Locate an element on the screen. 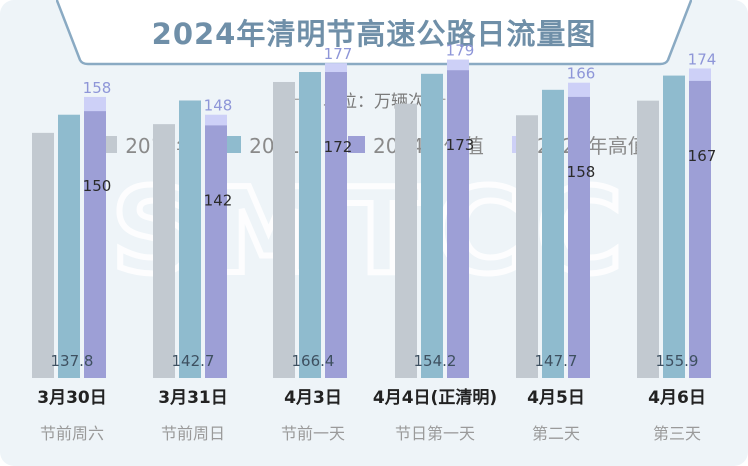 The image size is (748, 466). category-subtitle: 节前一天 is located at coordinates (313, 433).